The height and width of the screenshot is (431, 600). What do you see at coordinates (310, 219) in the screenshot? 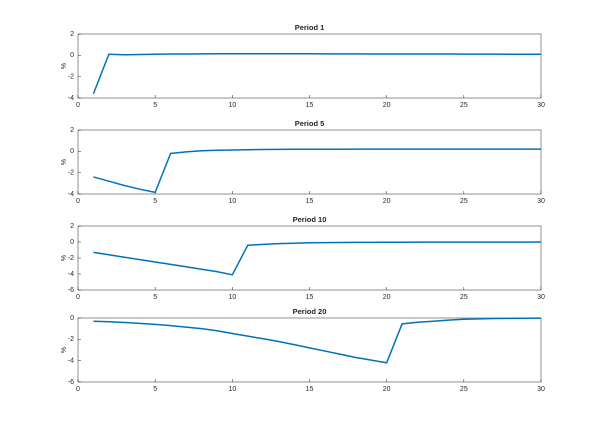
I see `subplot-title: Period 10` at bounding box center [310, 219].